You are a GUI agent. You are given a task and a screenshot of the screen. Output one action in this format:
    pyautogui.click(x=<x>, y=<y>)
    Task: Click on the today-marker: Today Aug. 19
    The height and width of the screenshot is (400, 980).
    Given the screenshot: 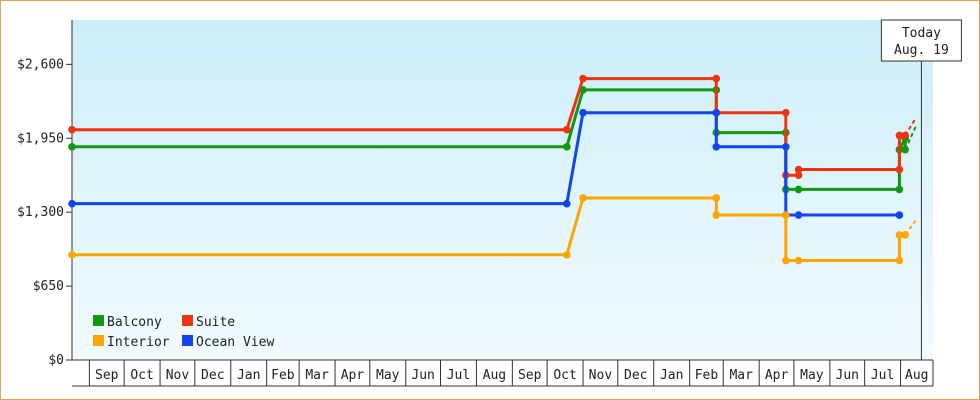 What is the action you would take?
    pyautogui.click(x=921, y=189)
    